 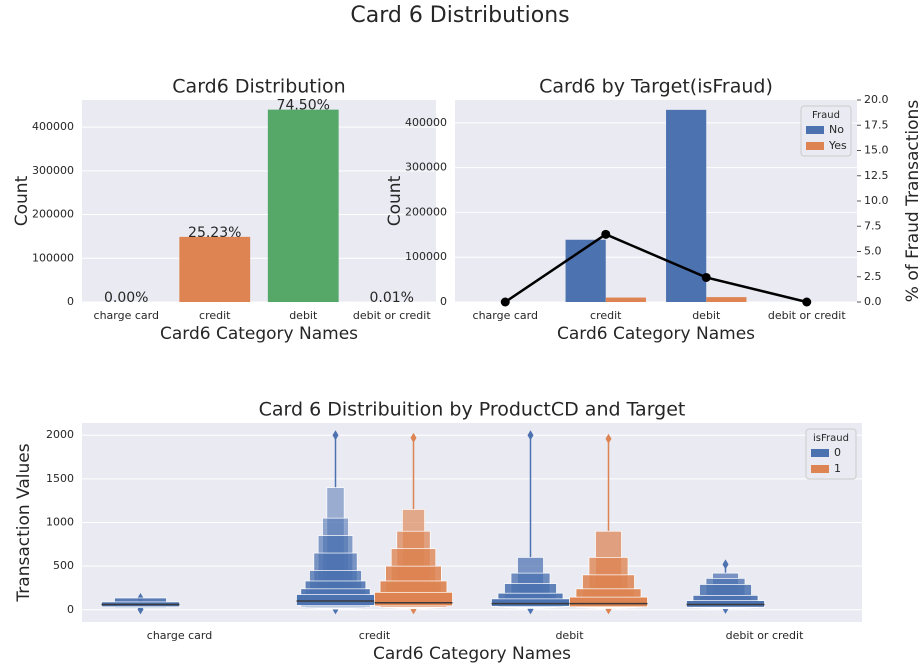 I want to click on legend-label: No, so click(x=836, y=129).